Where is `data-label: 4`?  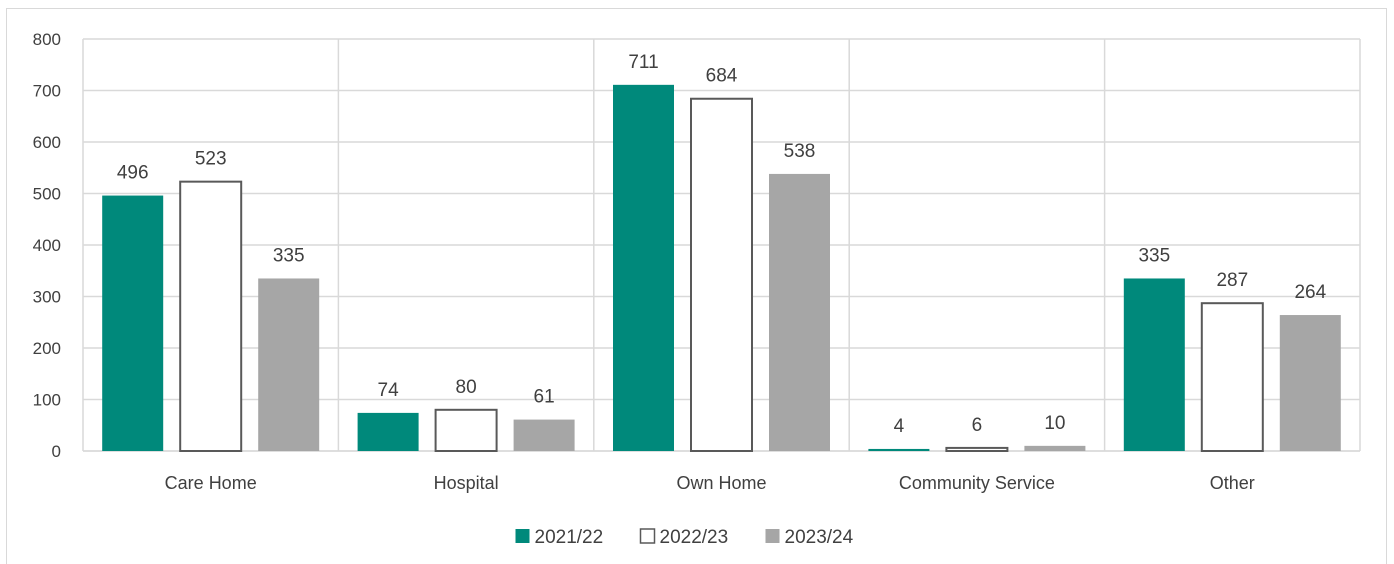 data-label: 4 is located at coordinates (899, 426).